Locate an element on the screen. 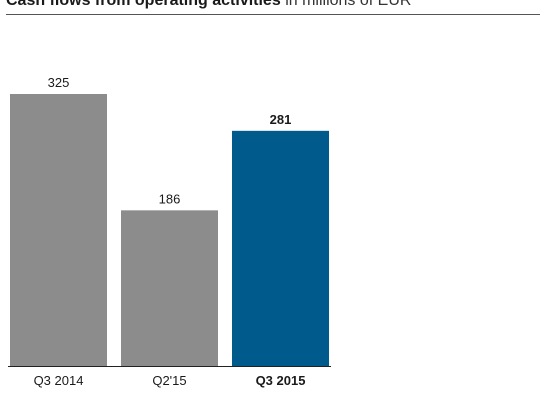 Image resolution: width=557 pixels, height=394 pixels. chart-title-main: Cash flows from operating activities is located at coordinates (143, 4).